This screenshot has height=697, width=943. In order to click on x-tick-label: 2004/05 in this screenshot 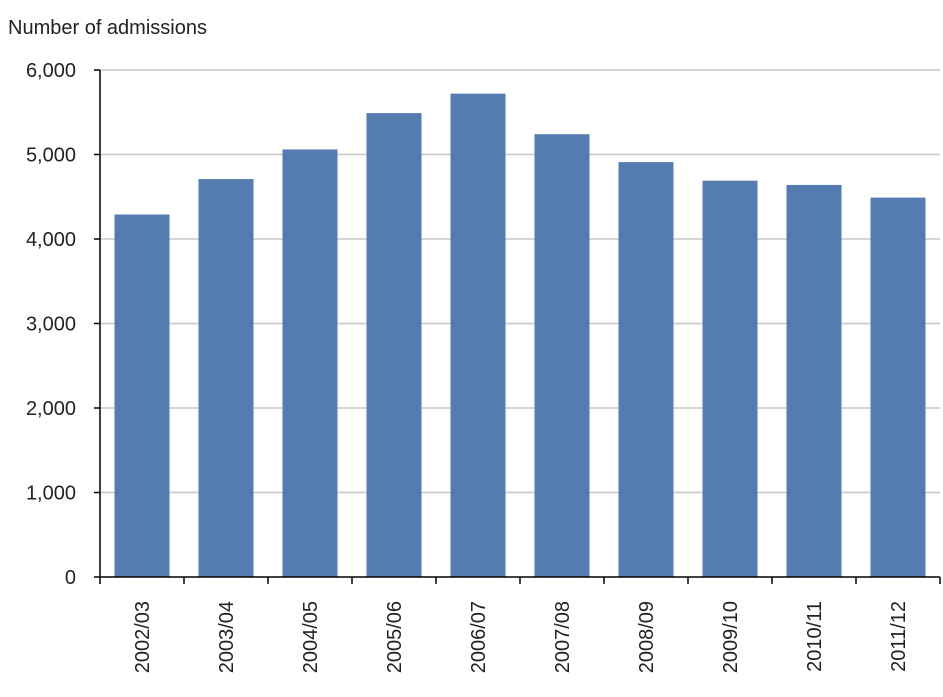, I will do `click(311, 637)`.